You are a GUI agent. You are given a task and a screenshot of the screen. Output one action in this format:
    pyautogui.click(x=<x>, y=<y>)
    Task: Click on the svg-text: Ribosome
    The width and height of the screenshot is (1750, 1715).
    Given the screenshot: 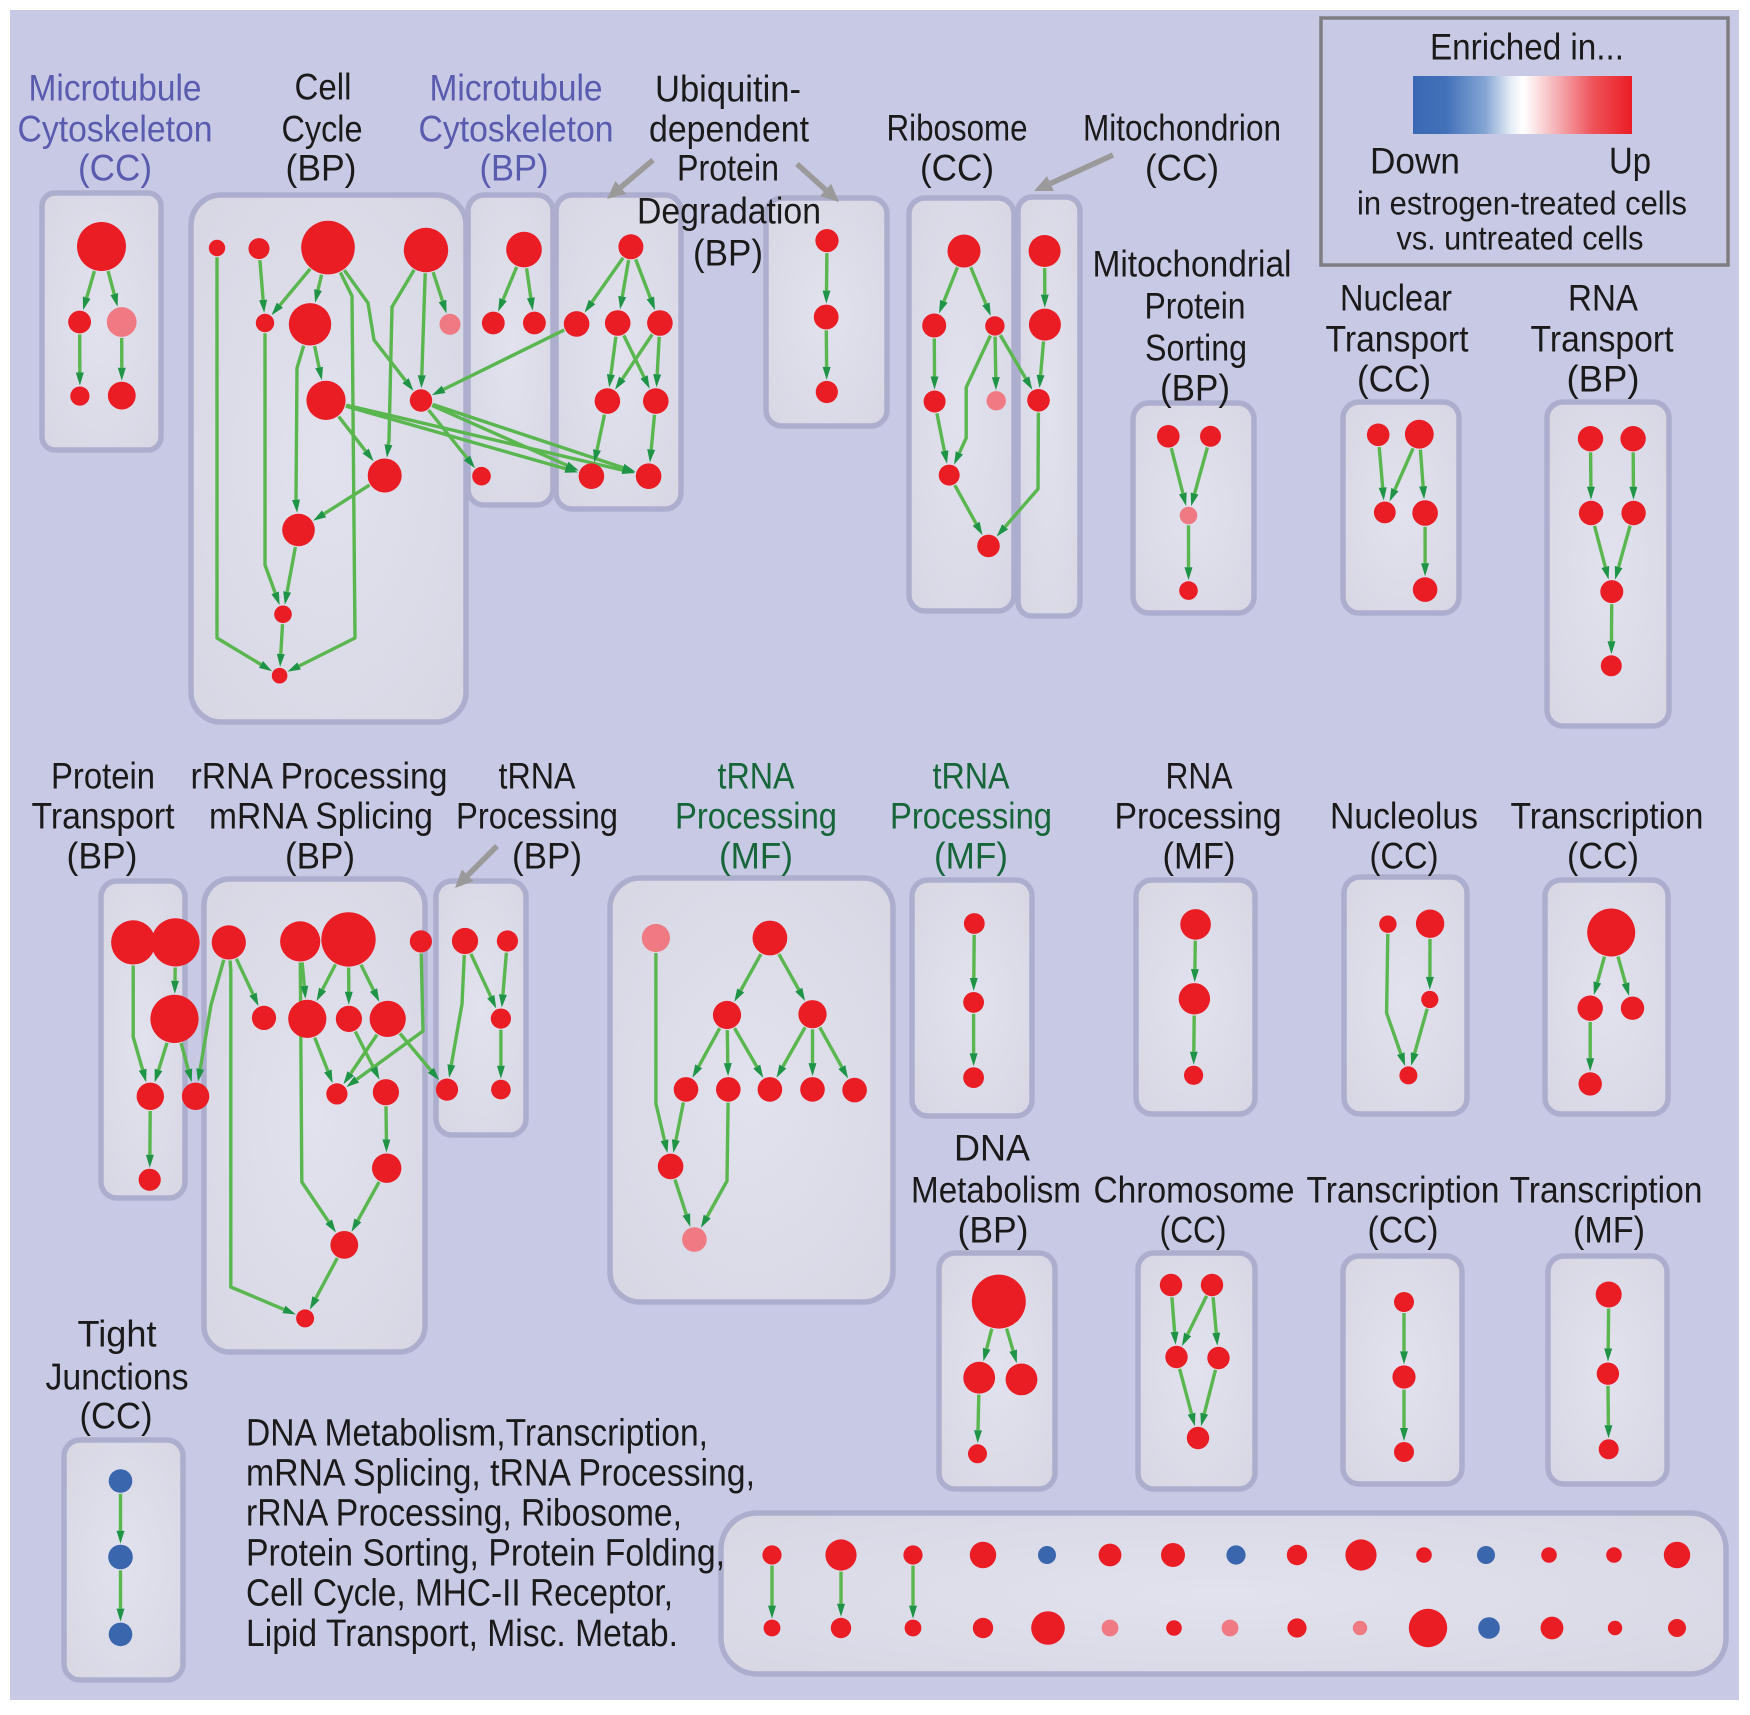 What is the action you would take?
    pyautogui.click(x=957, y=128)
    